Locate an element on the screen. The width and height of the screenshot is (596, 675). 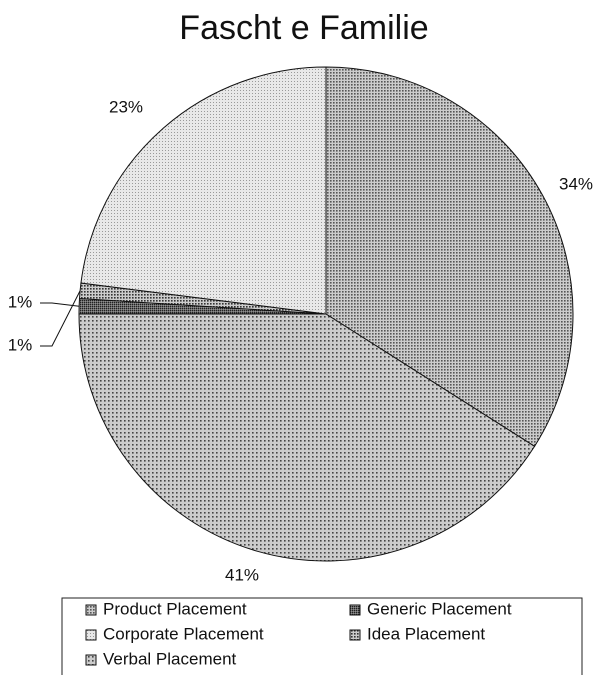
legend-label: Corporate Placement is located at coordinates (183, 633).